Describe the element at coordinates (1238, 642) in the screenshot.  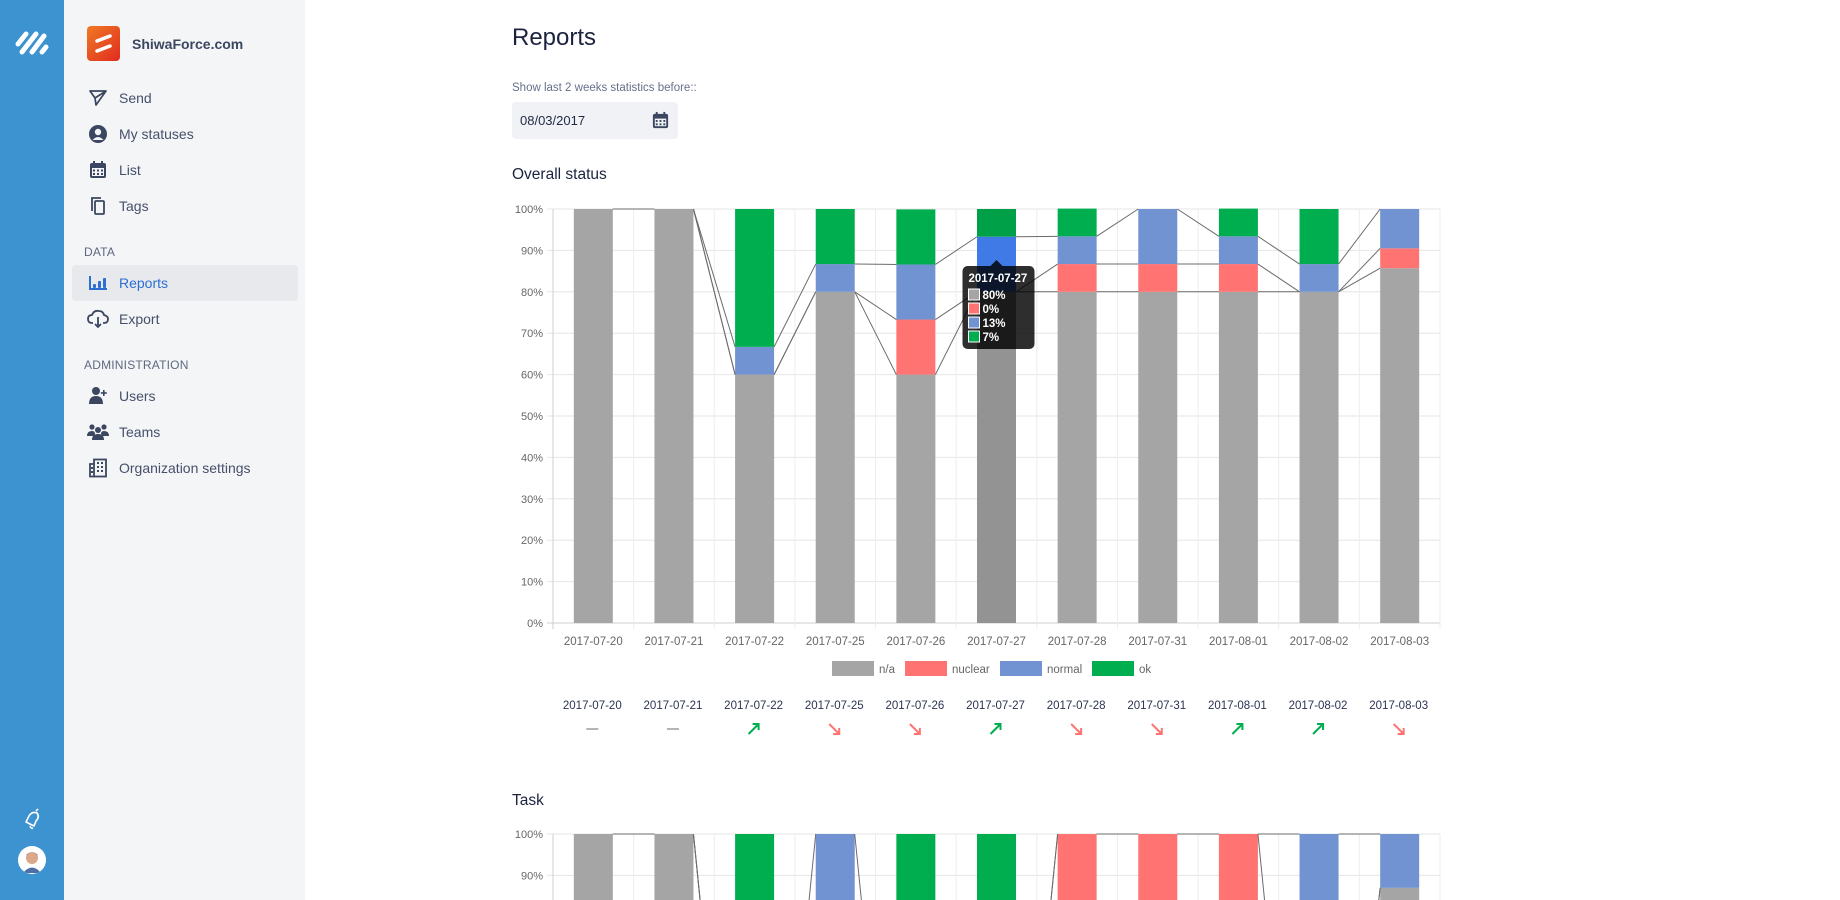
I see `x-tick-label: 2017-08-01` at that location.